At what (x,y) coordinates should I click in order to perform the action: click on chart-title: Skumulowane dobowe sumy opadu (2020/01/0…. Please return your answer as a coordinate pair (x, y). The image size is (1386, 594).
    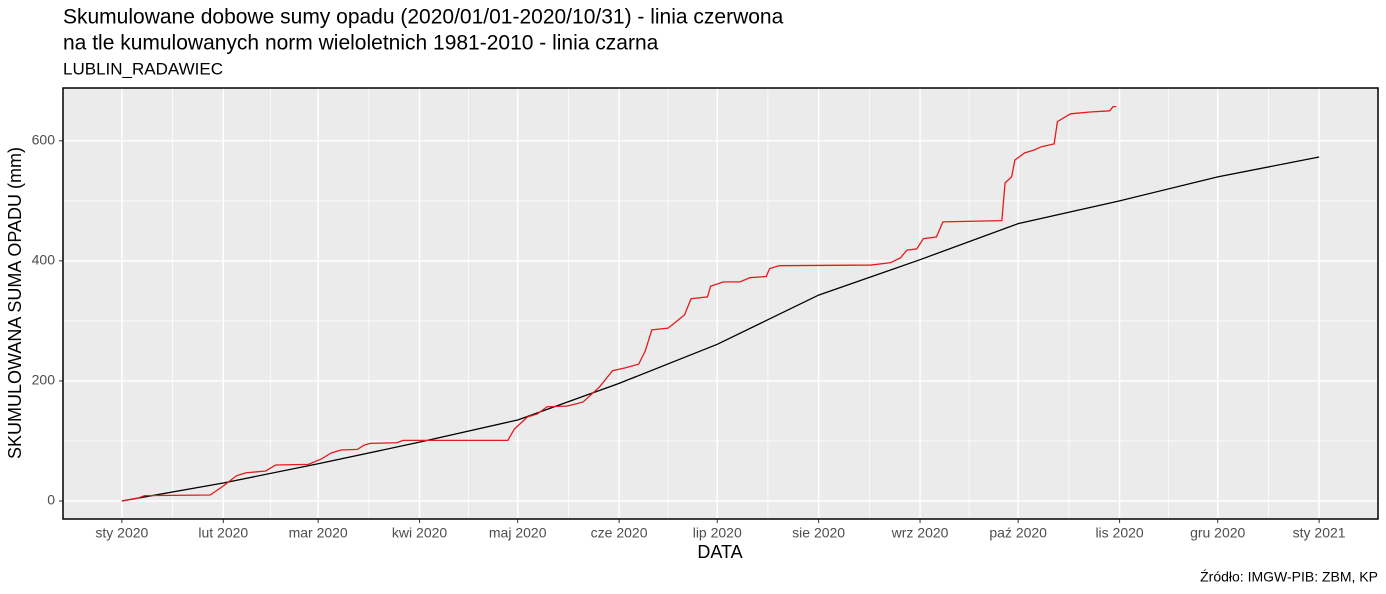
    Looking at the image, I should click on (423, 17).